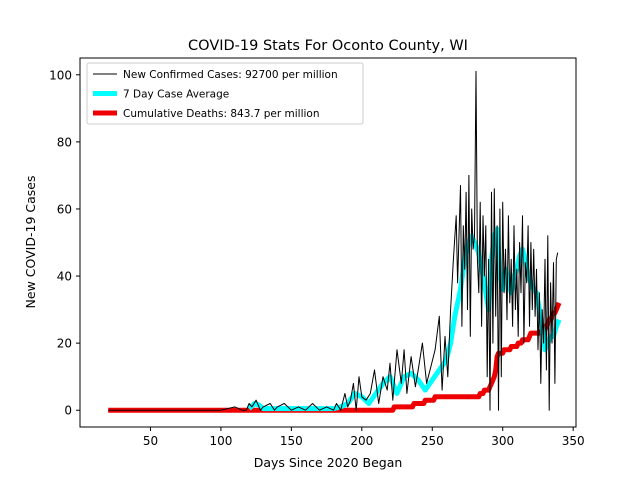 This screenshot has height=480, width=640. What do you see at coordinates (432, 441) in the screenshot?
I see `x-tick-label: 250` at bounding box center [432, 441].